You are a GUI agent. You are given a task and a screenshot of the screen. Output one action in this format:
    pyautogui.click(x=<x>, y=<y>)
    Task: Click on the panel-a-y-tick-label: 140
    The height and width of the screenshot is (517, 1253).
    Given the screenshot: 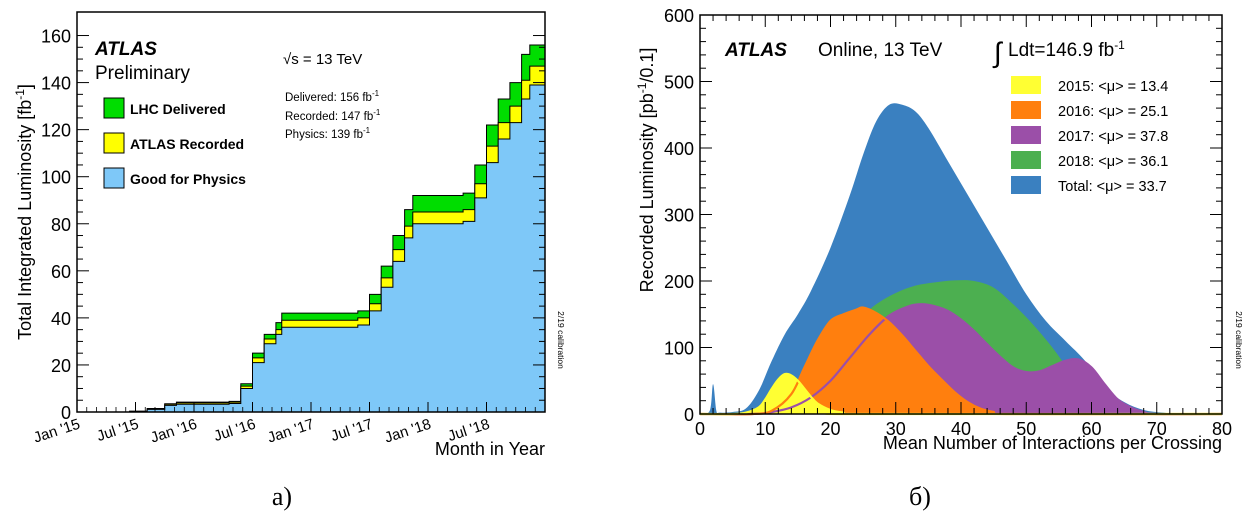 What is the action you would take?
    pyautogui.click(x=56, y=84)
    